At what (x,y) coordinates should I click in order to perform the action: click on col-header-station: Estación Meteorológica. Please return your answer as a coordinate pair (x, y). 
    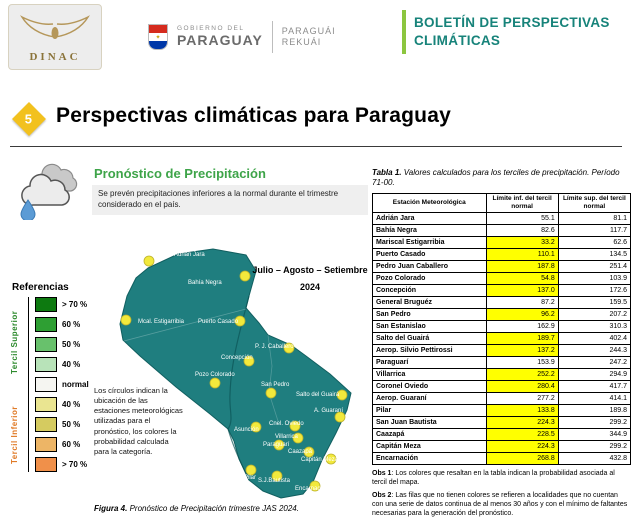
    Looking at the image, I should click on (429, 203).